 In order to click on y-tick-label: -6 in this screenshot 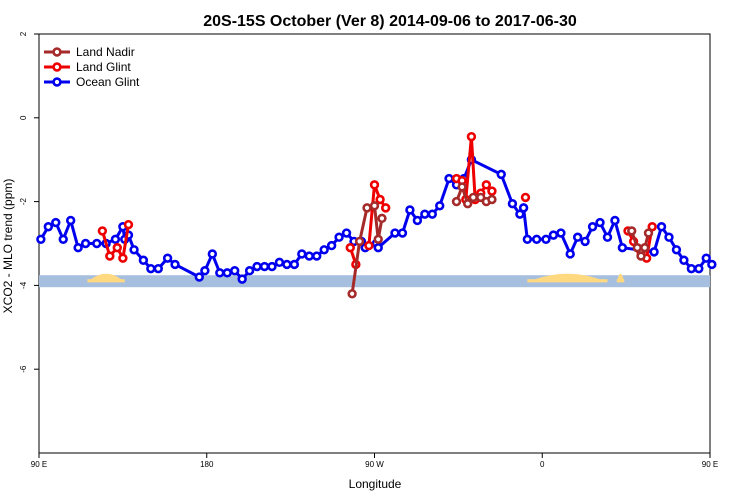, I will do `click(23, 369)`.